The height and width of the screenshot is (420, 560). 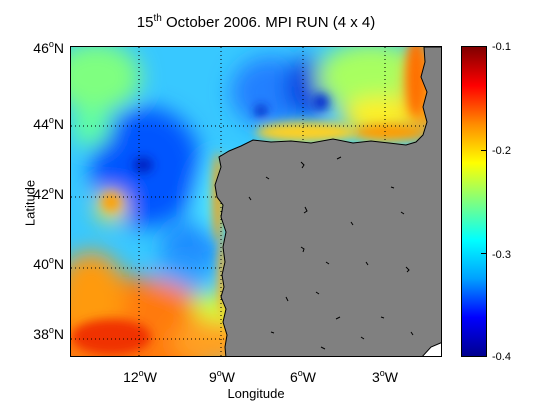 I want to click on colorbar-tick-label: -0.2, so click(x=501, y=151).